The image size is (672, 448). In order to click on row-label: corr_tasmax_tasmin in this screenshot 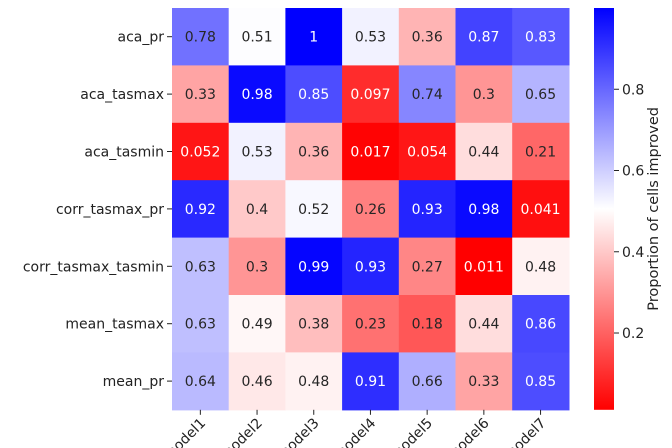, I will do `click(93, 267)`.